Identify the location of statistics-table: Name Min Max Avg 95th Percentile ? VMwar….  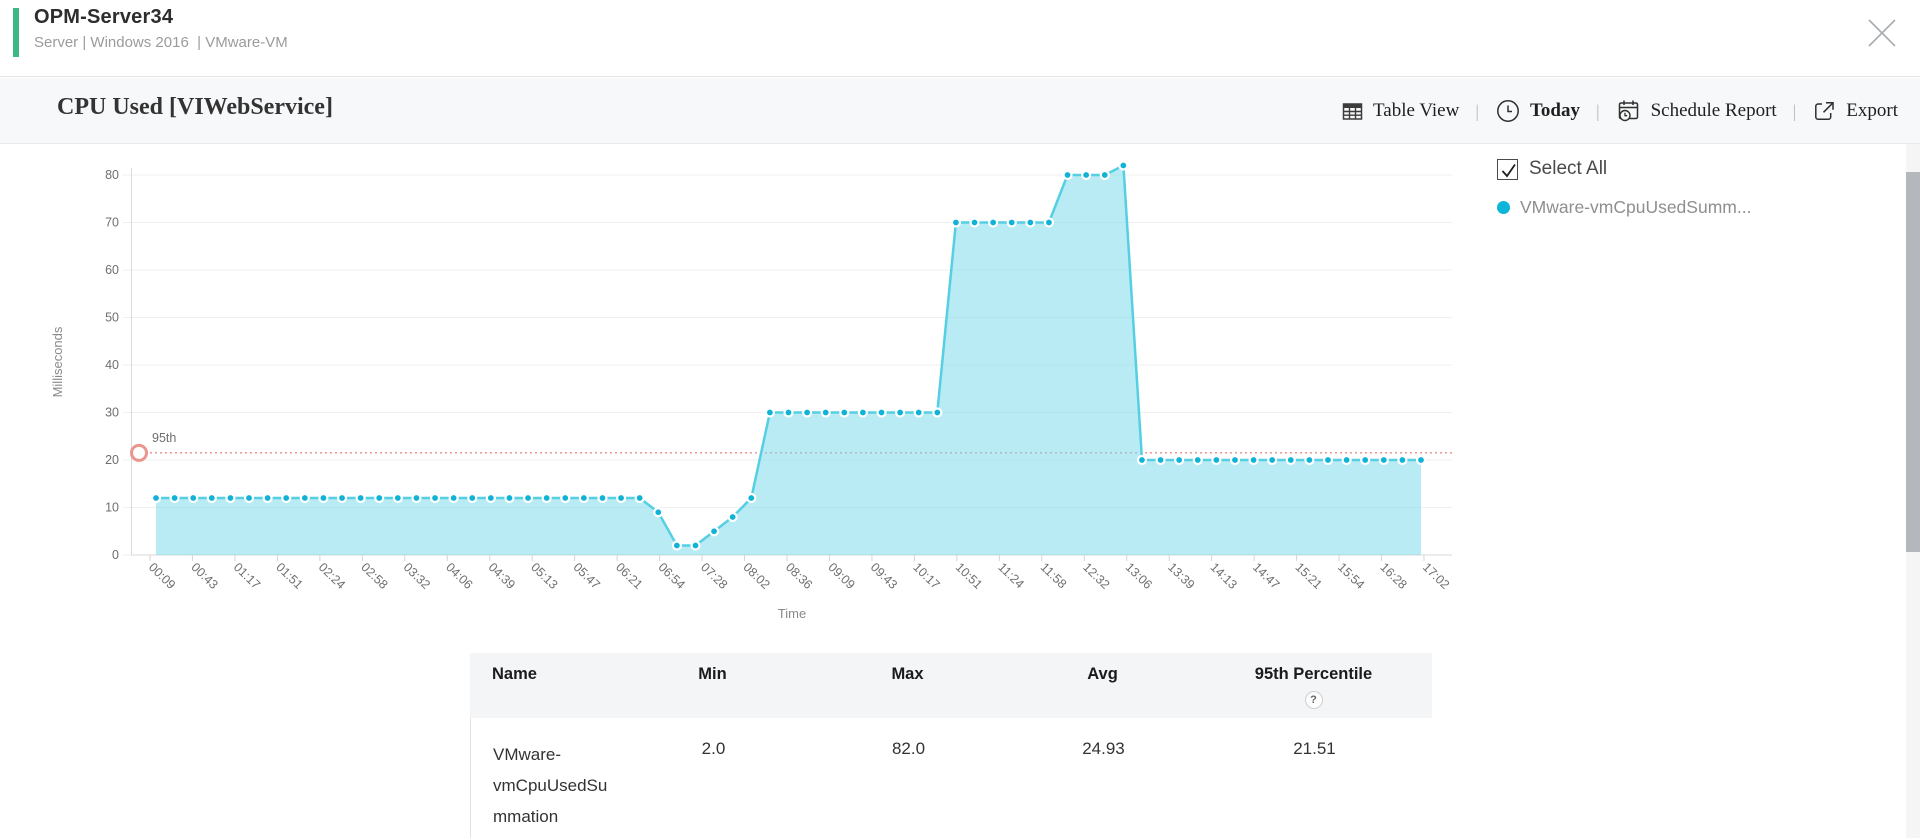
(951, 745).